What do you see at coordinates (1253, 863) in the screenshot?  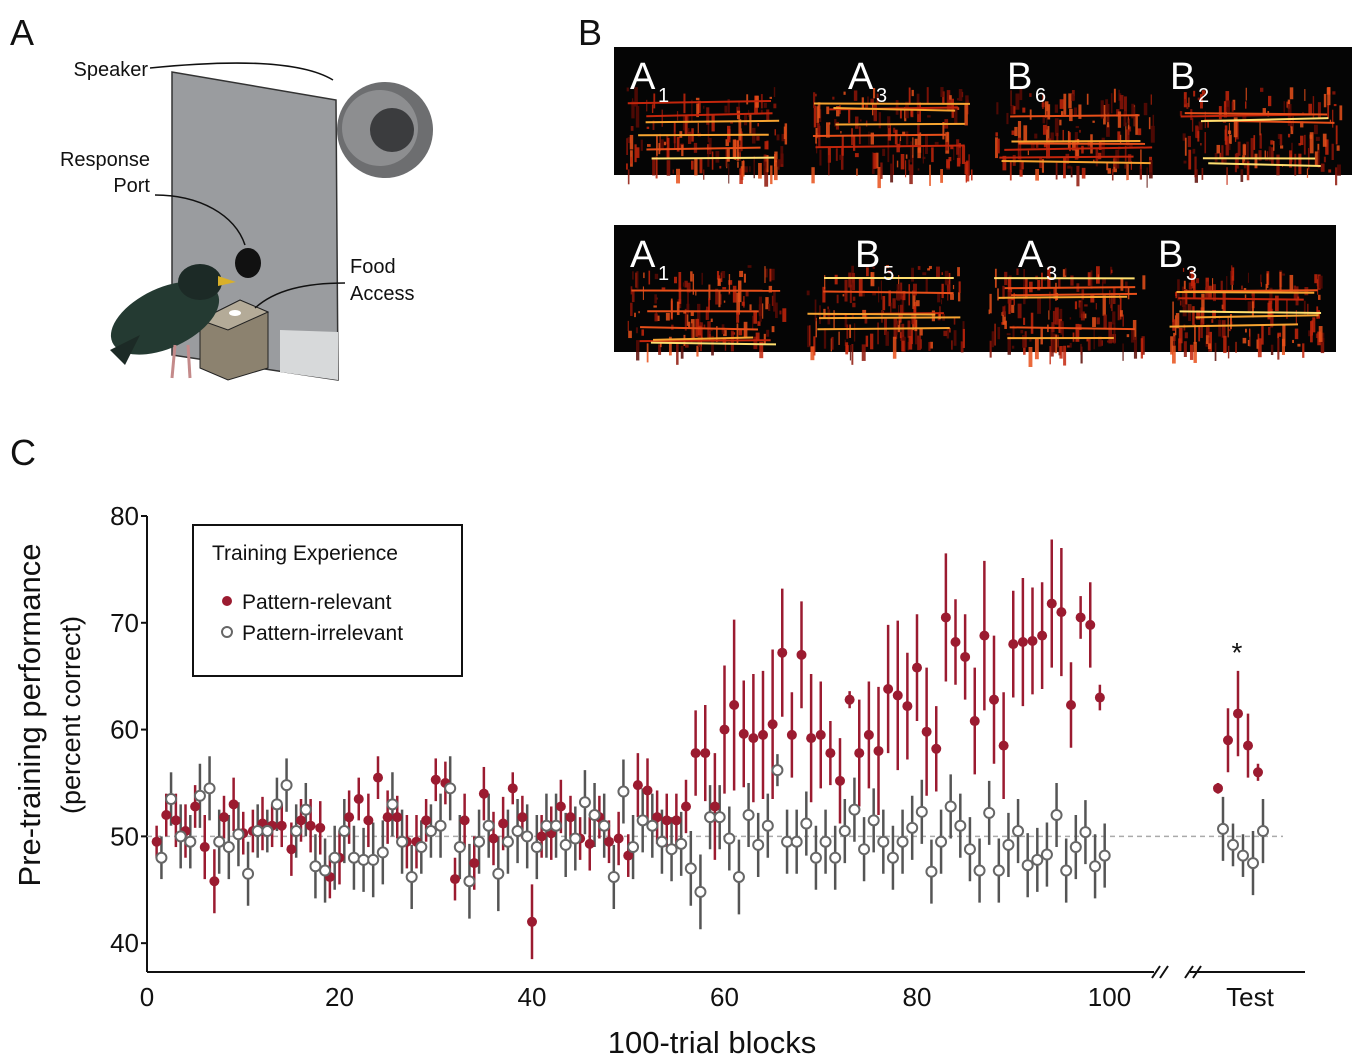 I see `test-point` at bounding box center [1253, 863].